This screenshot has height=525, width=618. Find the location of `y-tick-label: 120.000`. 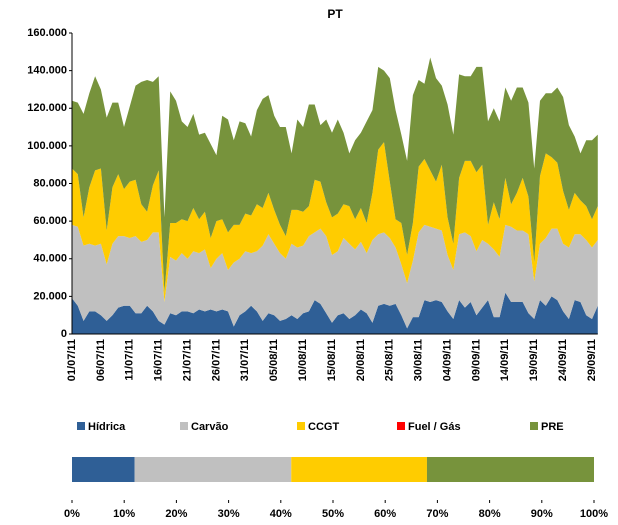

y-tick-label: 120.000 is located at coordinates (47, 108).